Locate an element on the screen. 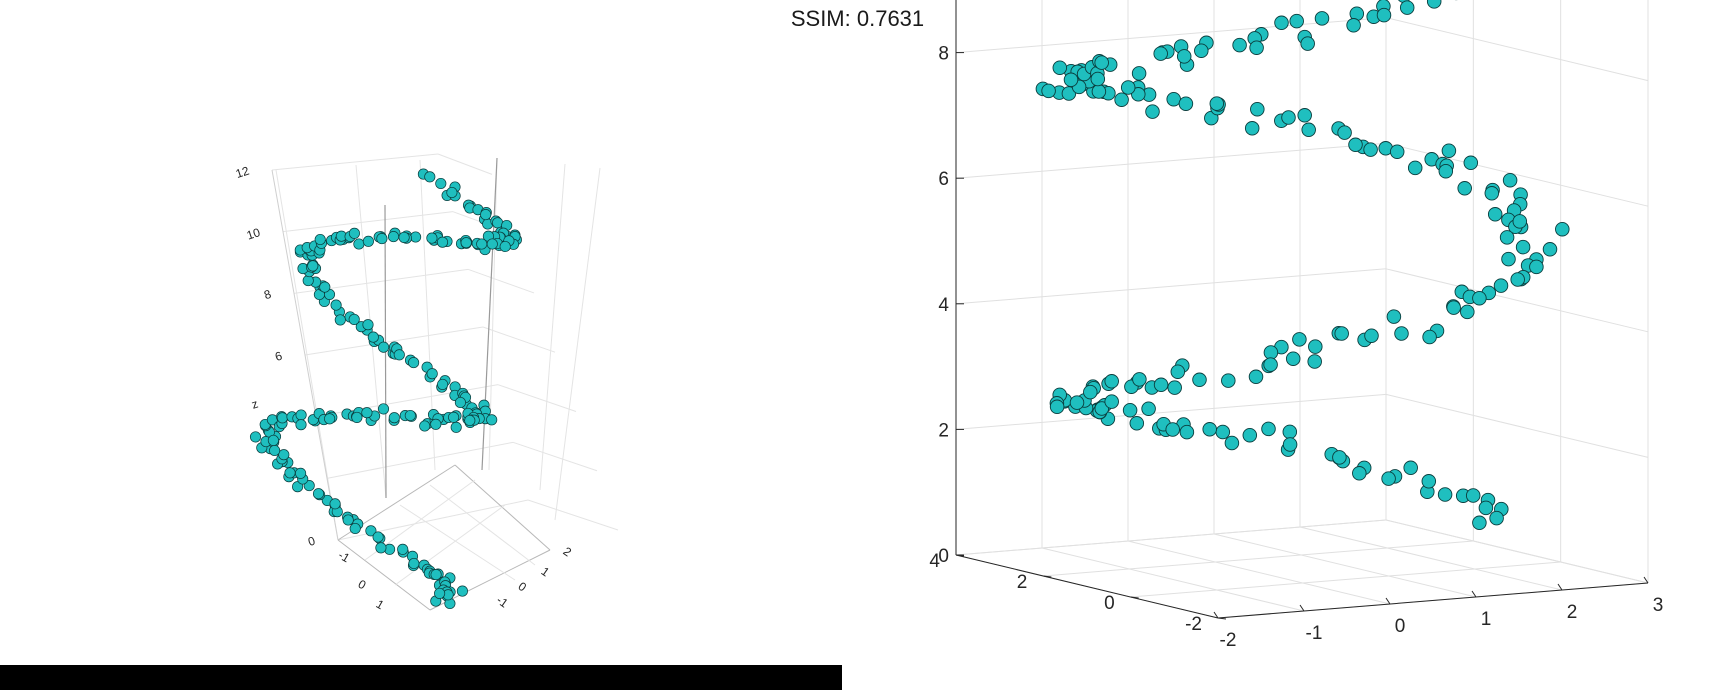 The width and height of the screenshot is (1715, 690). black-footer-bar is located at coordinates (421, 677).